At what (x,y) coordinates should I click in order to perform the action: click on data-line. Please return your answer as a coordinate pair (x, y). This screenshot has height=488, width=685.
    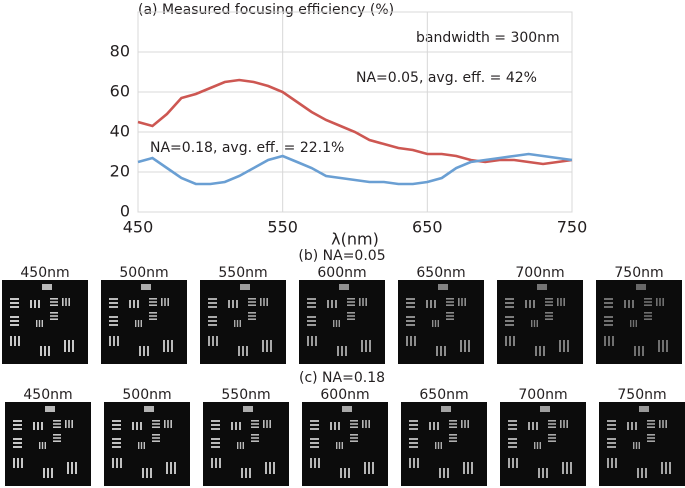
    Looking at the image, I should click on (355, 122).